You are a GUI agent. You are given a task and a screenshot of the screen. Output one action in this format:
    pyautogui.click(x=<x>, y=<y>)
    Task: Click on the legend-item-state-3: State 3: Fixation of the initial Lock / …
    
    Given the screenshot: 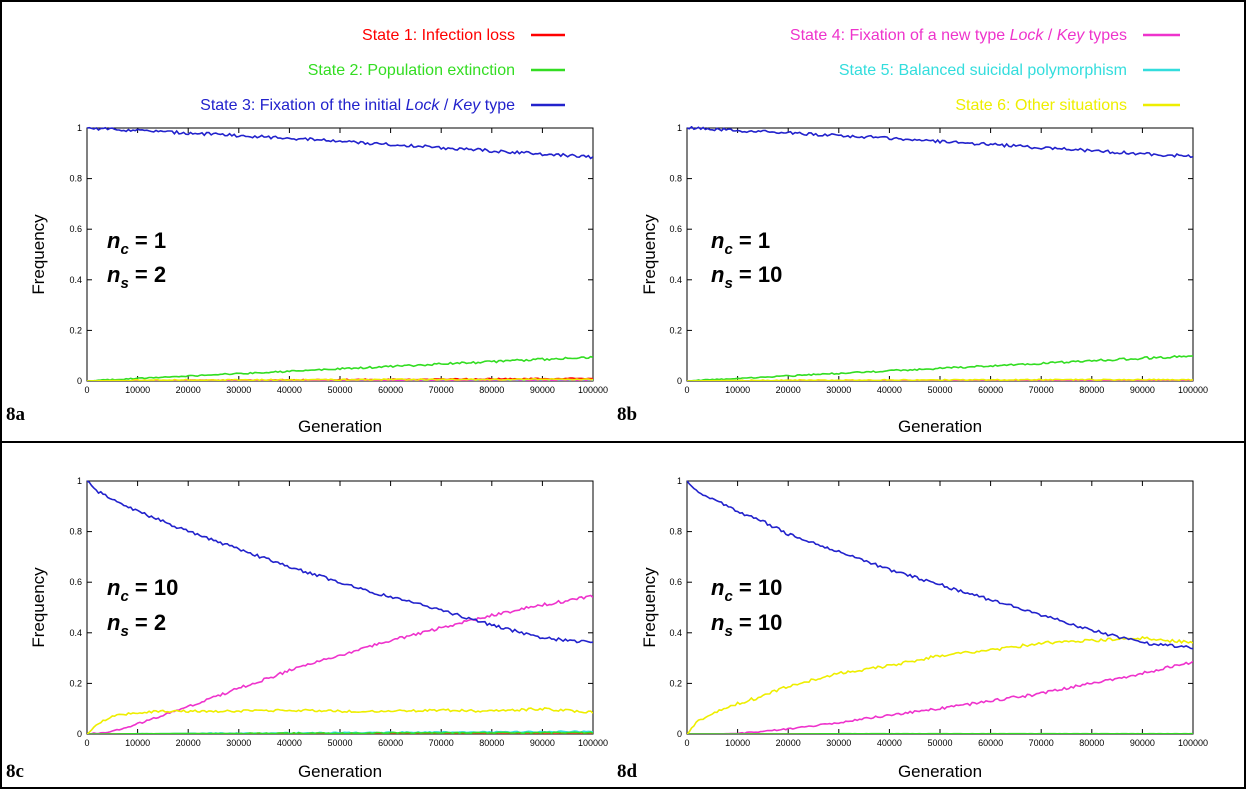 What is the action you would take?
    pyautogui.click(x=382, y=105)
    